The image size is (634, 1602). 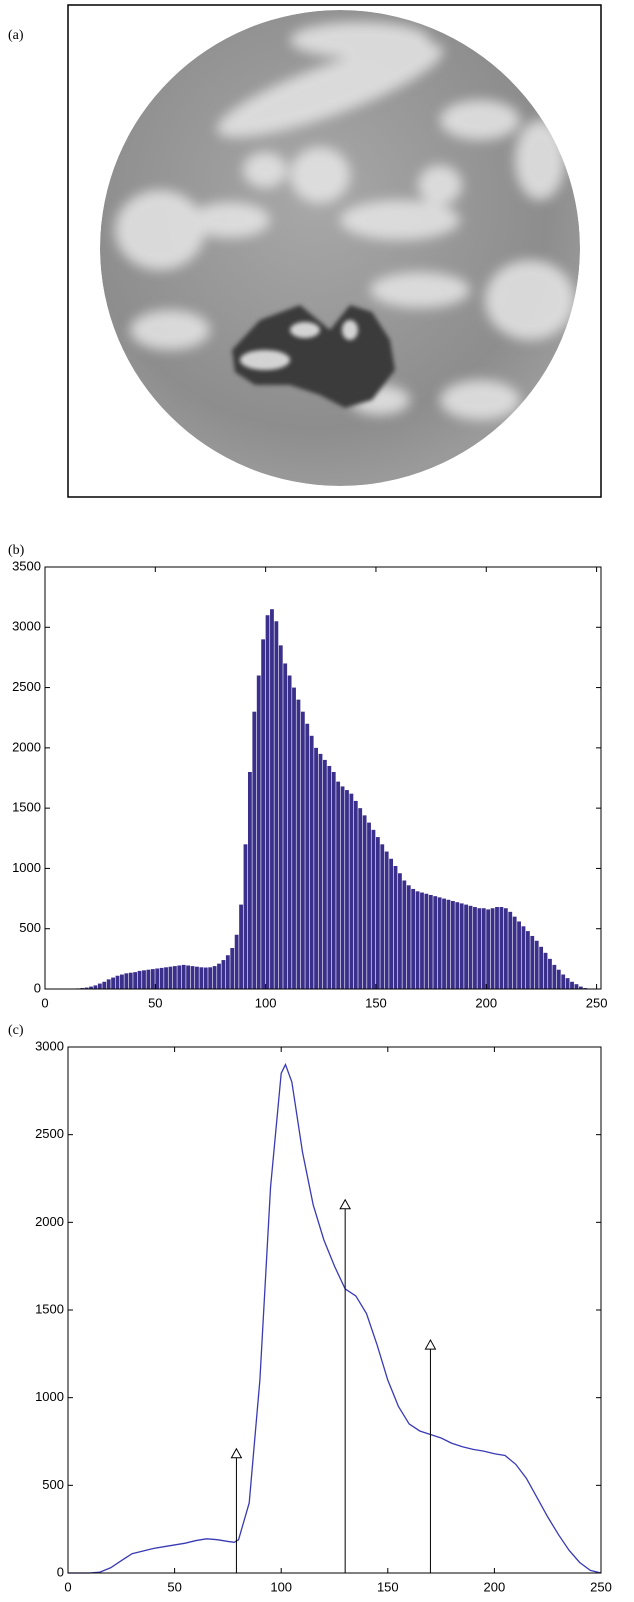 What do you see at coordinates (60, 1571) in the screenshot?
I see `y-tick-label: 0` at bounding box center [60, 1571].